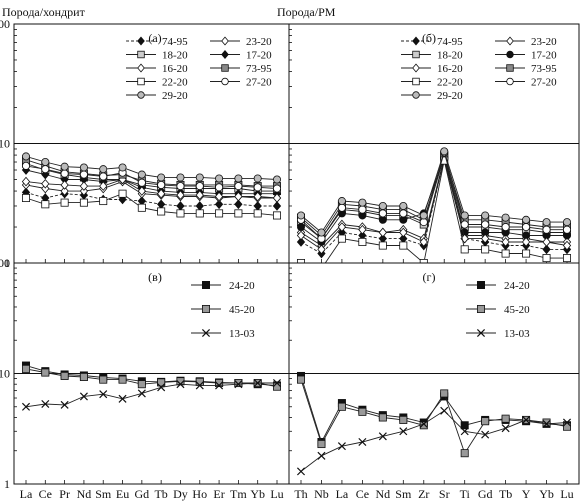 The image size is (584, 504). What do you see at coordinates (259, 56) in the screenshot?
I see `legend-label: 17-20` at bounding box center [259, 56].